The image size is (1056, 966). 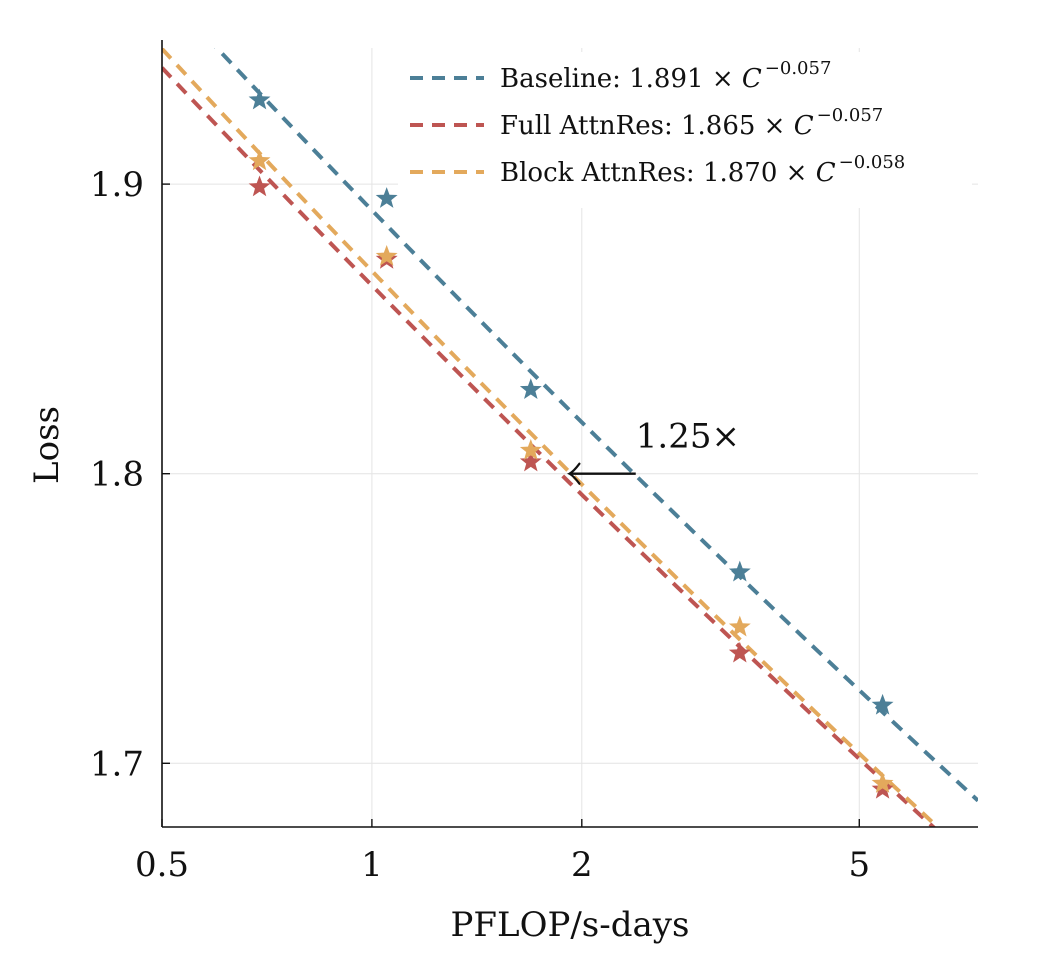 I want to click on annotation-label: 1.25×, so click(x=688, y=437).